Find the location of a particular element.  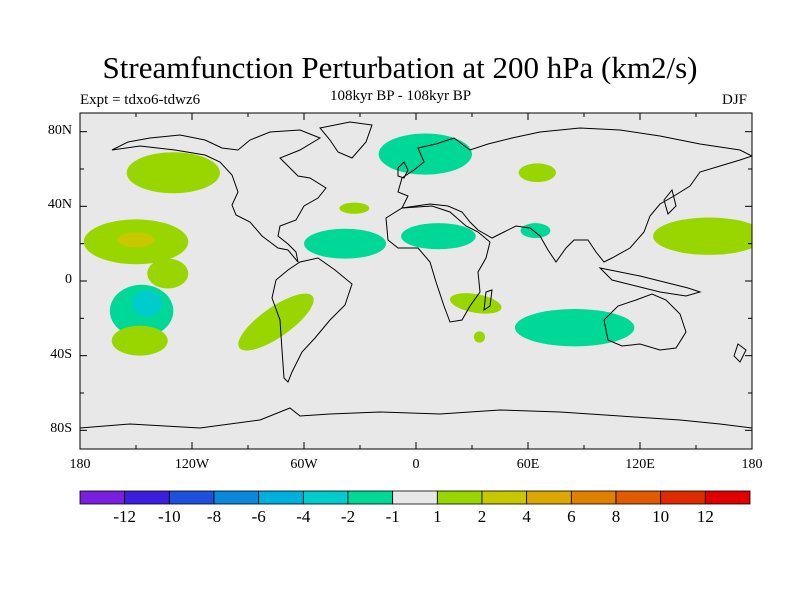

colorbar-label: 2 is located at coordinates (482, 516).